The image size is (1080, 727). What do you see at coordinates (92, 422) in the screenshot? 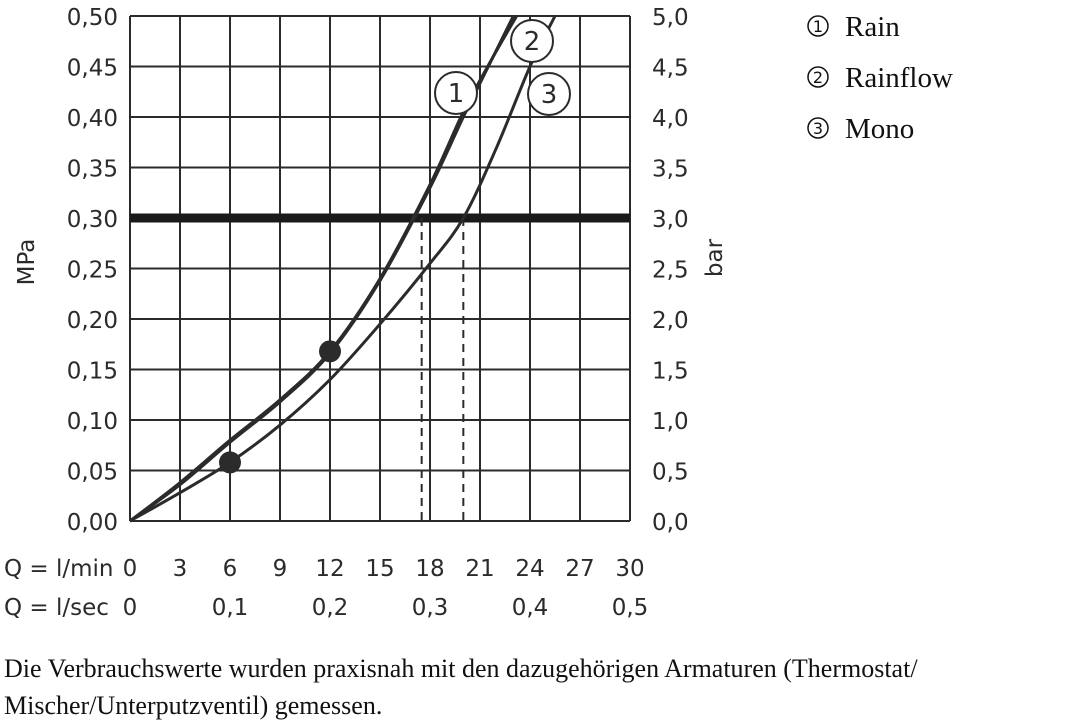
I see `y-tick-left: 0,10` at bounding box center [92, 422].